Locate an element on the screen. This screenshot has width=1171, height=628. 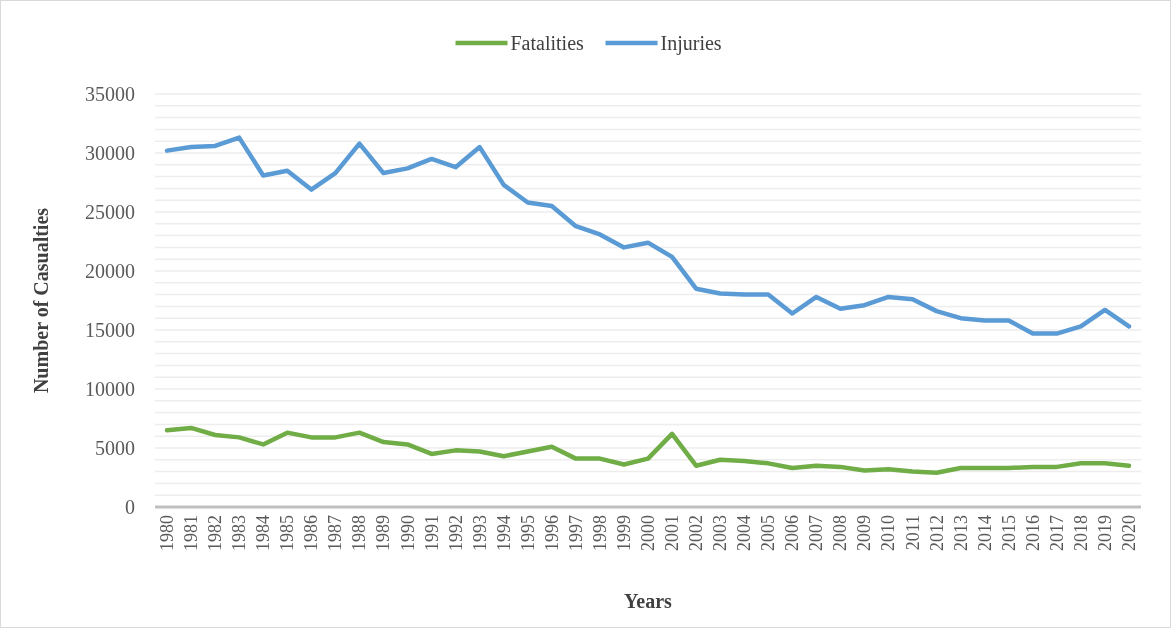
x-tick-label: 2014 is located at coordinates (984, 533).